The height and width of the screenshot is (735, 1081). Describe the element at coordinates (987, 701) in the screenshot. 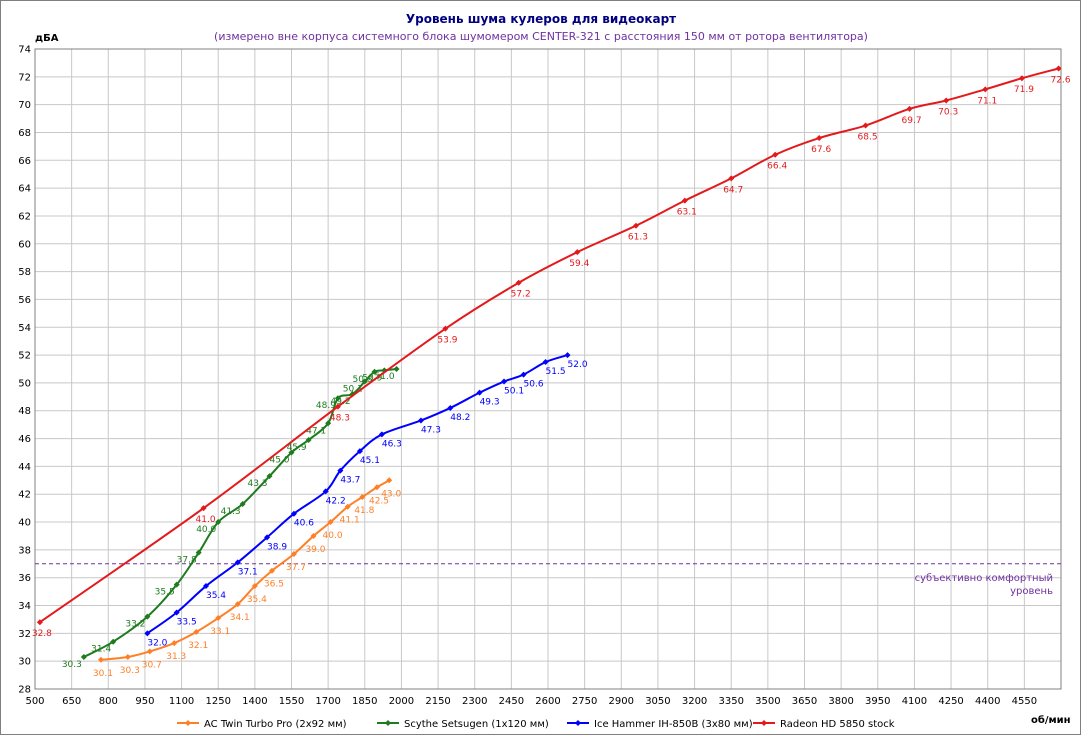

I see `x-tick-label: 4400` at that location.